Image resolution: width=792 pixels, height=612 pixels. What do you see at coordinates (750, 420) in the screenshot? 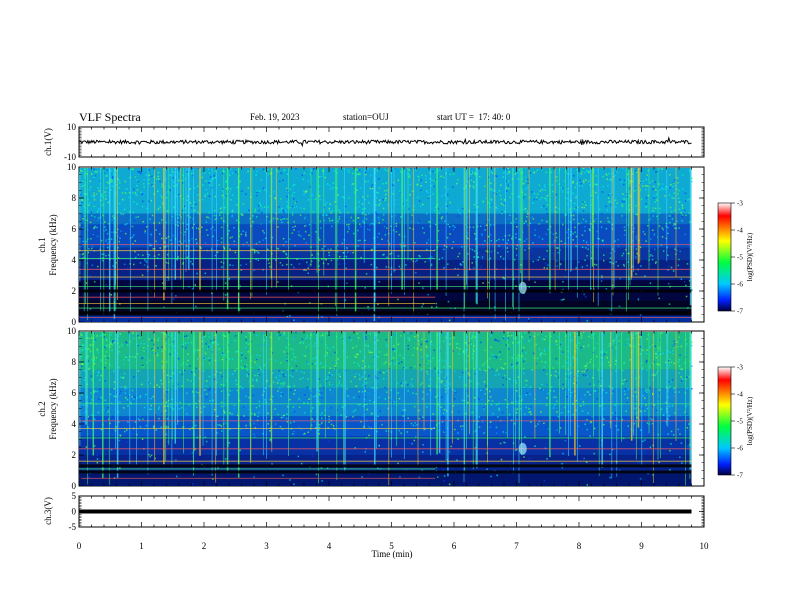
I see `ch2-colorbar-label: log(PSD)(V²/Hz)` at bounding box center [750, 420].